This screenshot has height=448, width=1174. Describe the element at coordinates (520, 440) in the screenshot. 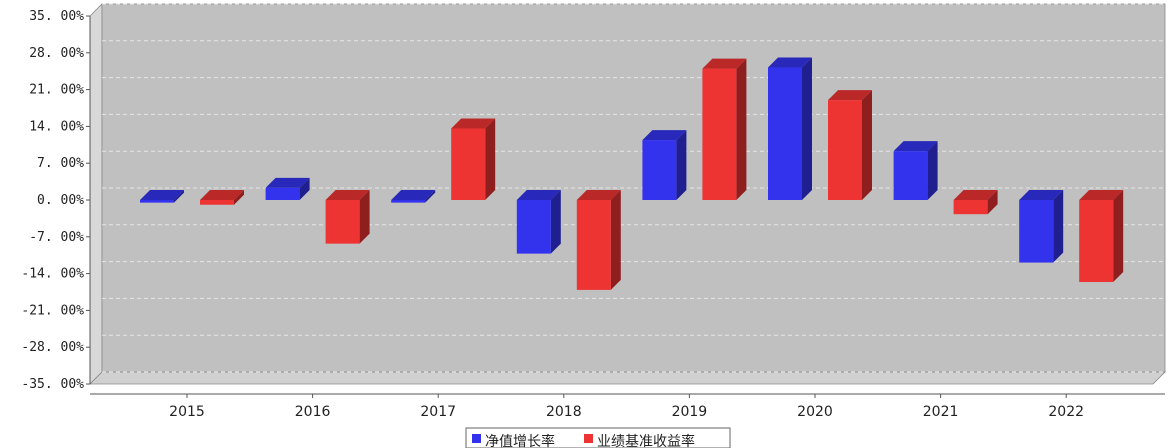

I see `legend-label: 净值增长率` at that location.